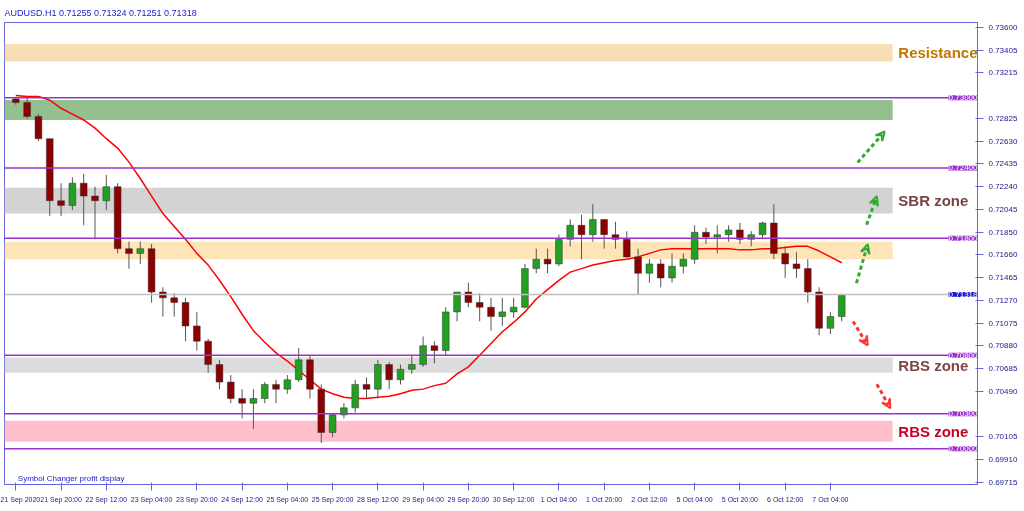  I want to click on ref-line-label: 0.70300, so click(963, 414).